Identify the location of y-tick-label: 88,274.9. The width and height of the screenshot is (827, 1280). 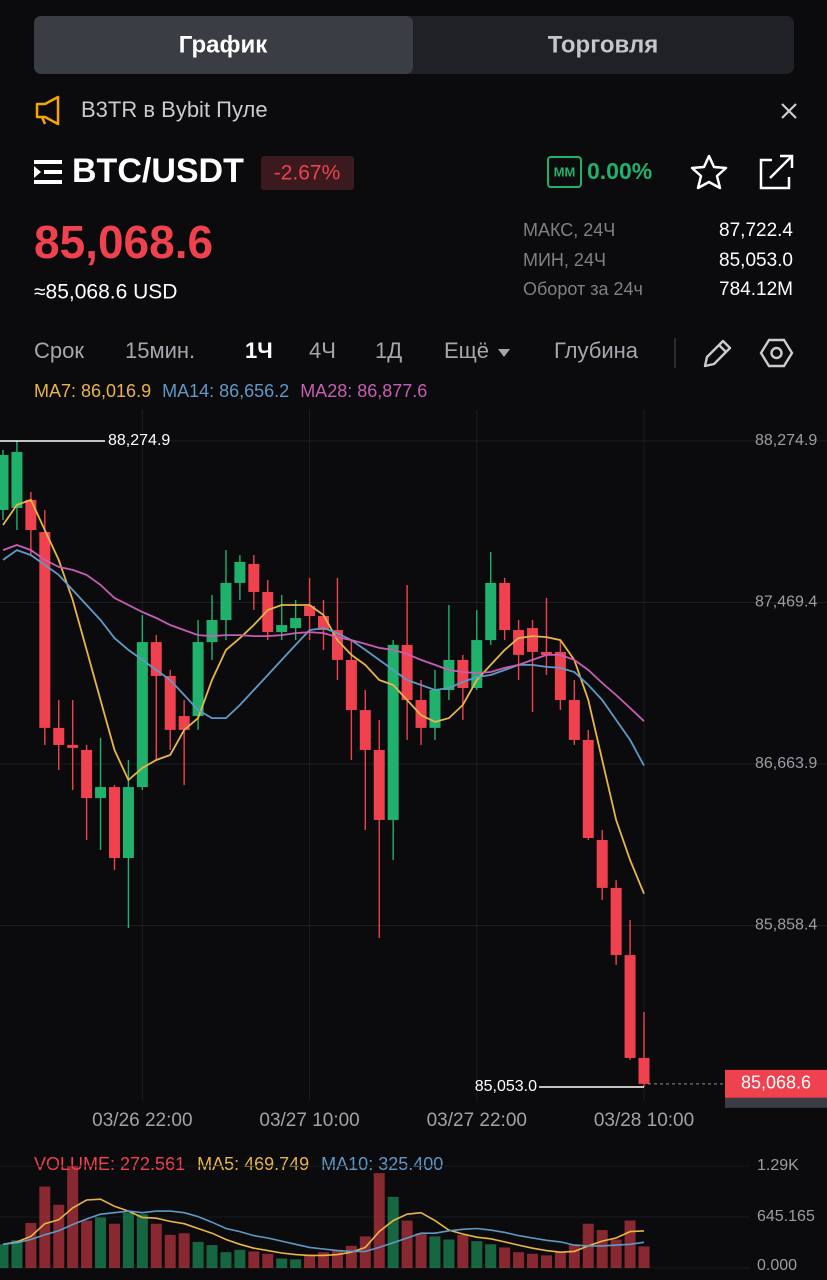
(786, 440).